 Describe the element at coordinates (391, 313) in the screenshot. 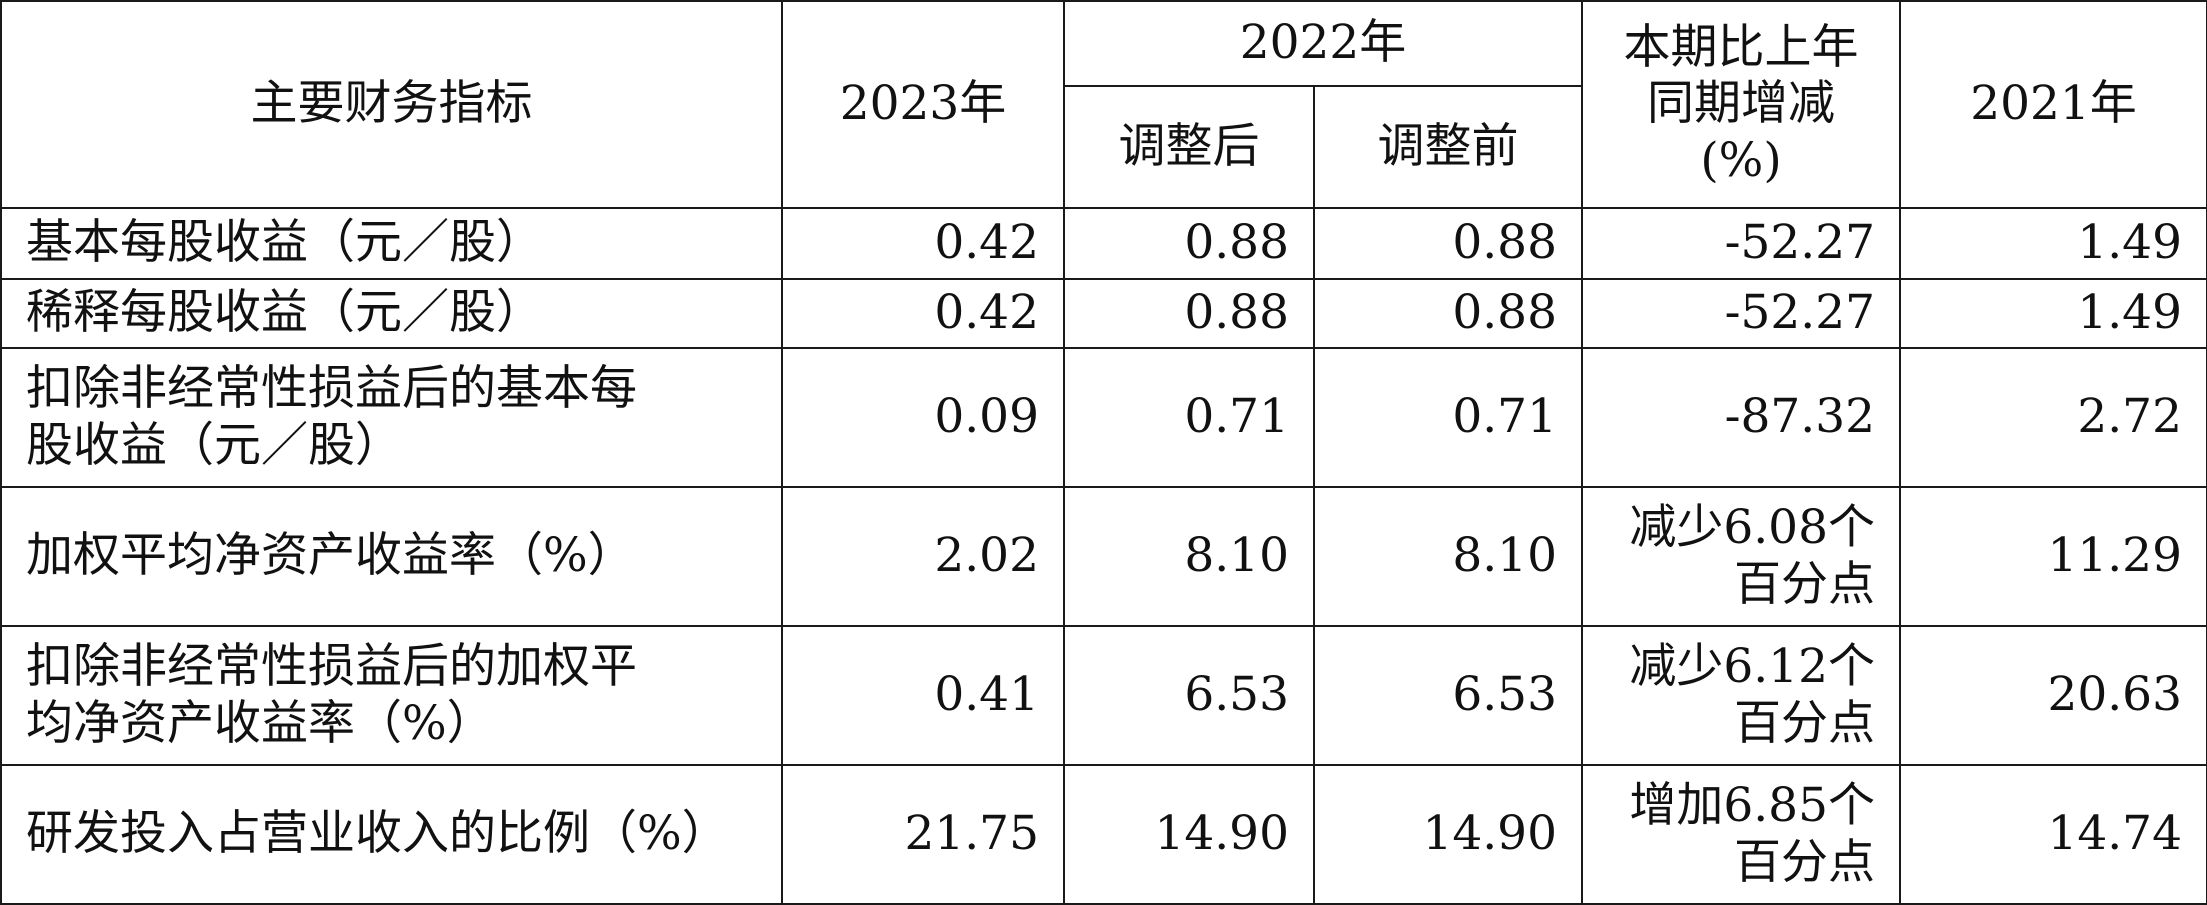

I see `row-name: 稀释每股收益（元／股）` at that location.